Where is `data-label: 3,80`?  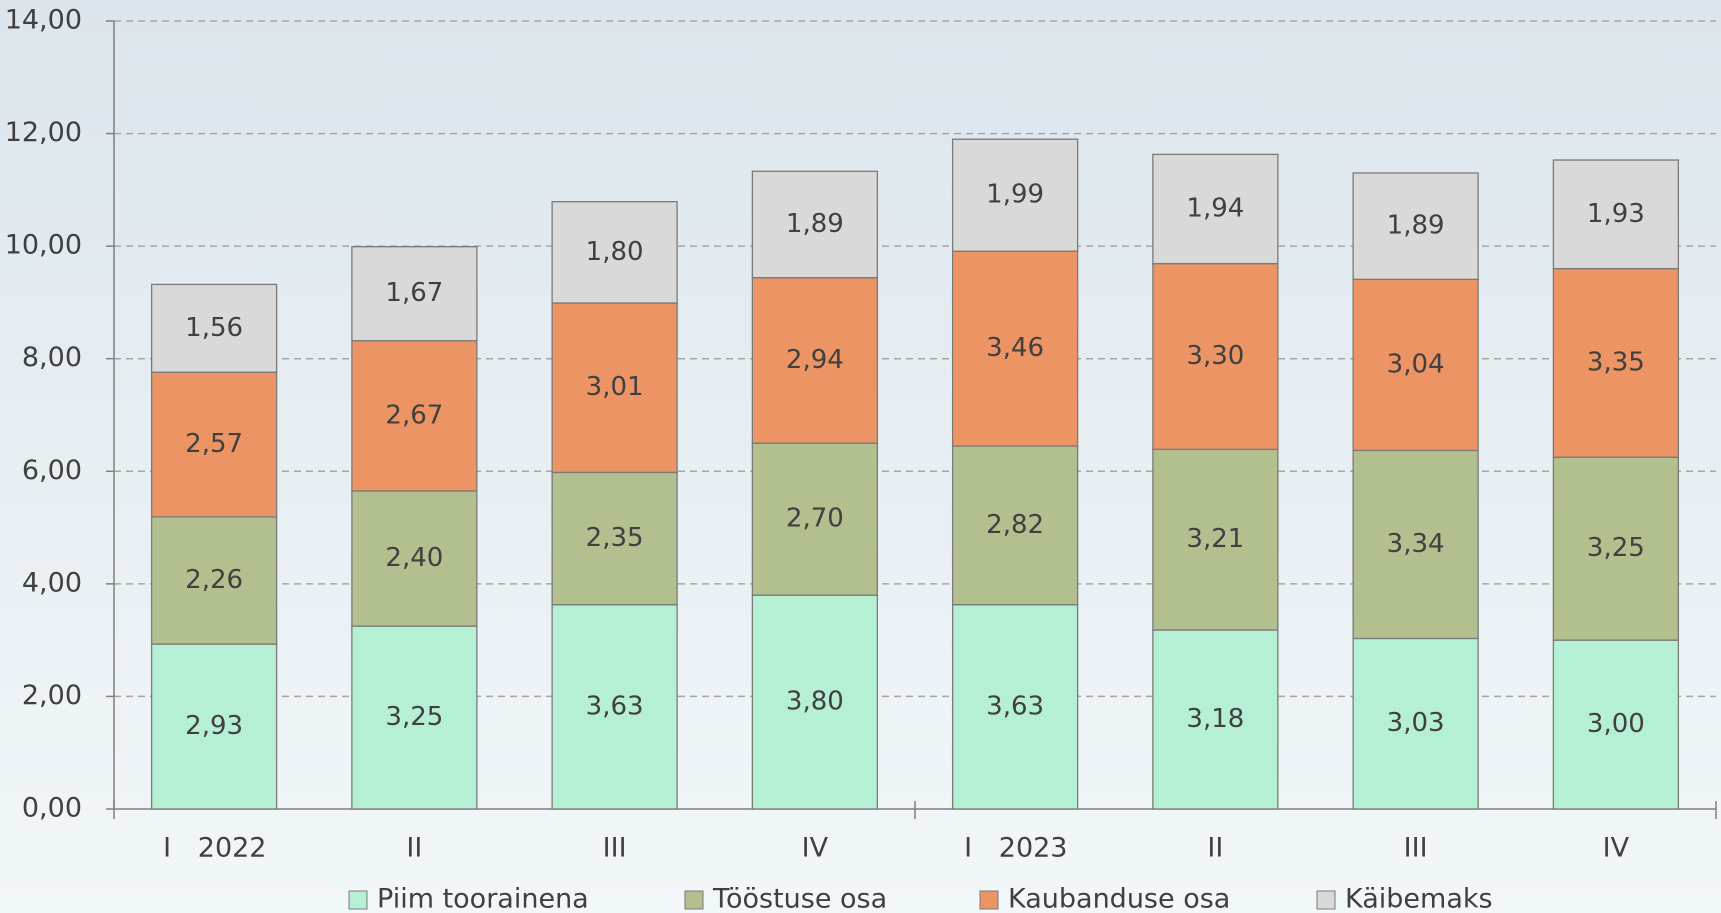 data-label: 3,80 is located at coordinates (815, 702).